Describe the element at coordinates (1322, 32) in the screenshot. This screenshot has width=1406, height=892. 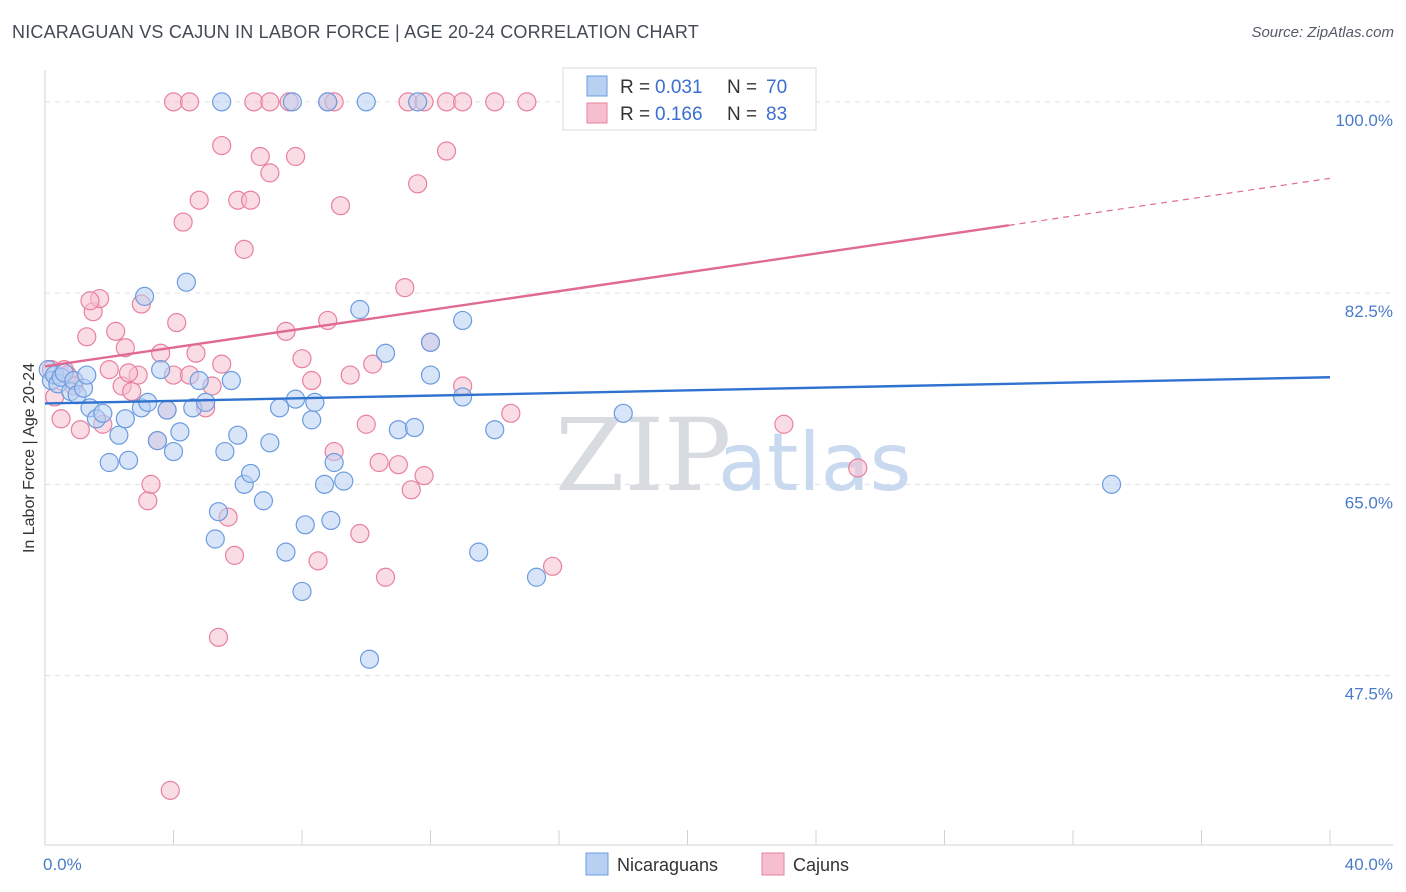
I see `chart-source: Source: ZipAtlas.com` at that location.